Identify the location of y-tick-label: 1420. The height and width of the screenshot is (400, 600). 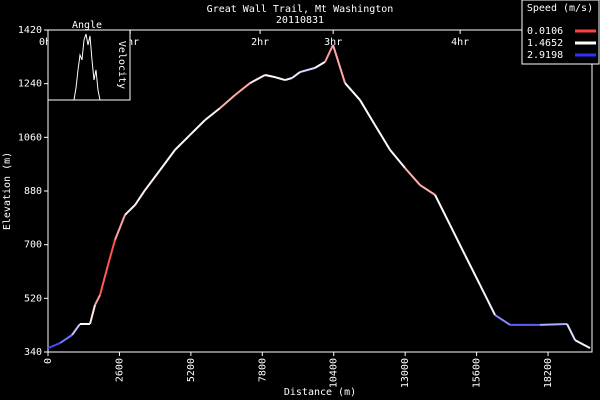
(30, 30).